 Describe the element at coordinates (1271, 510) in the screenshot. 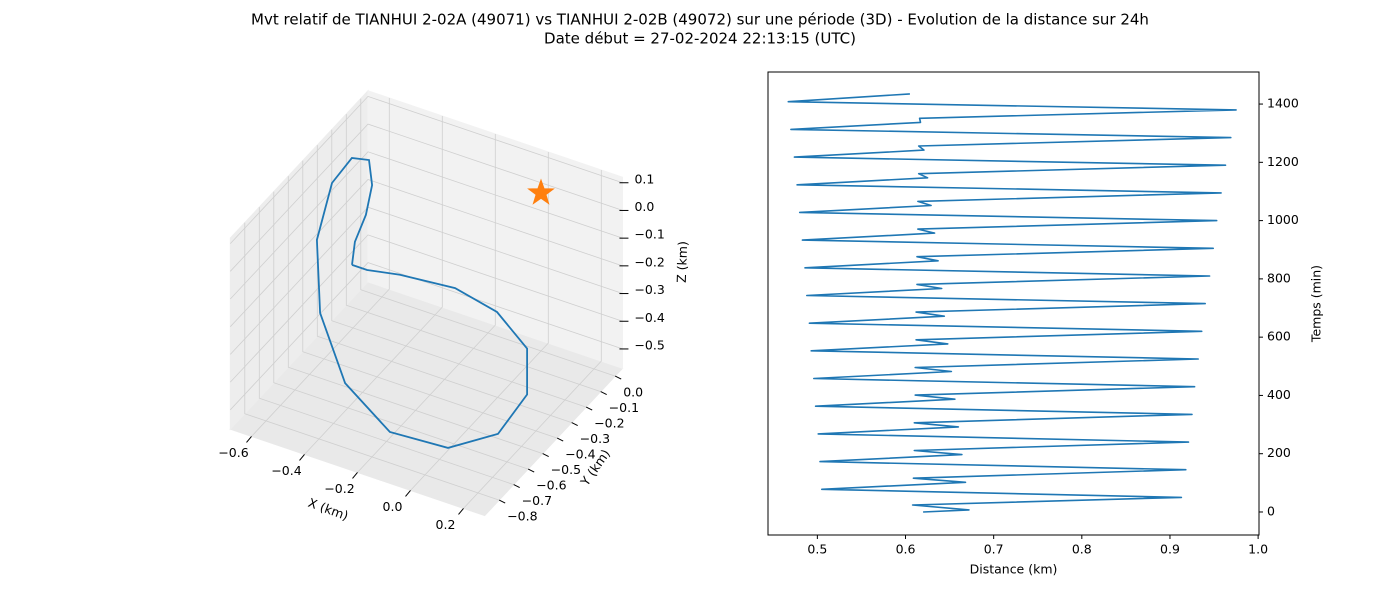

I see `y-tick-label: 0` at that location.